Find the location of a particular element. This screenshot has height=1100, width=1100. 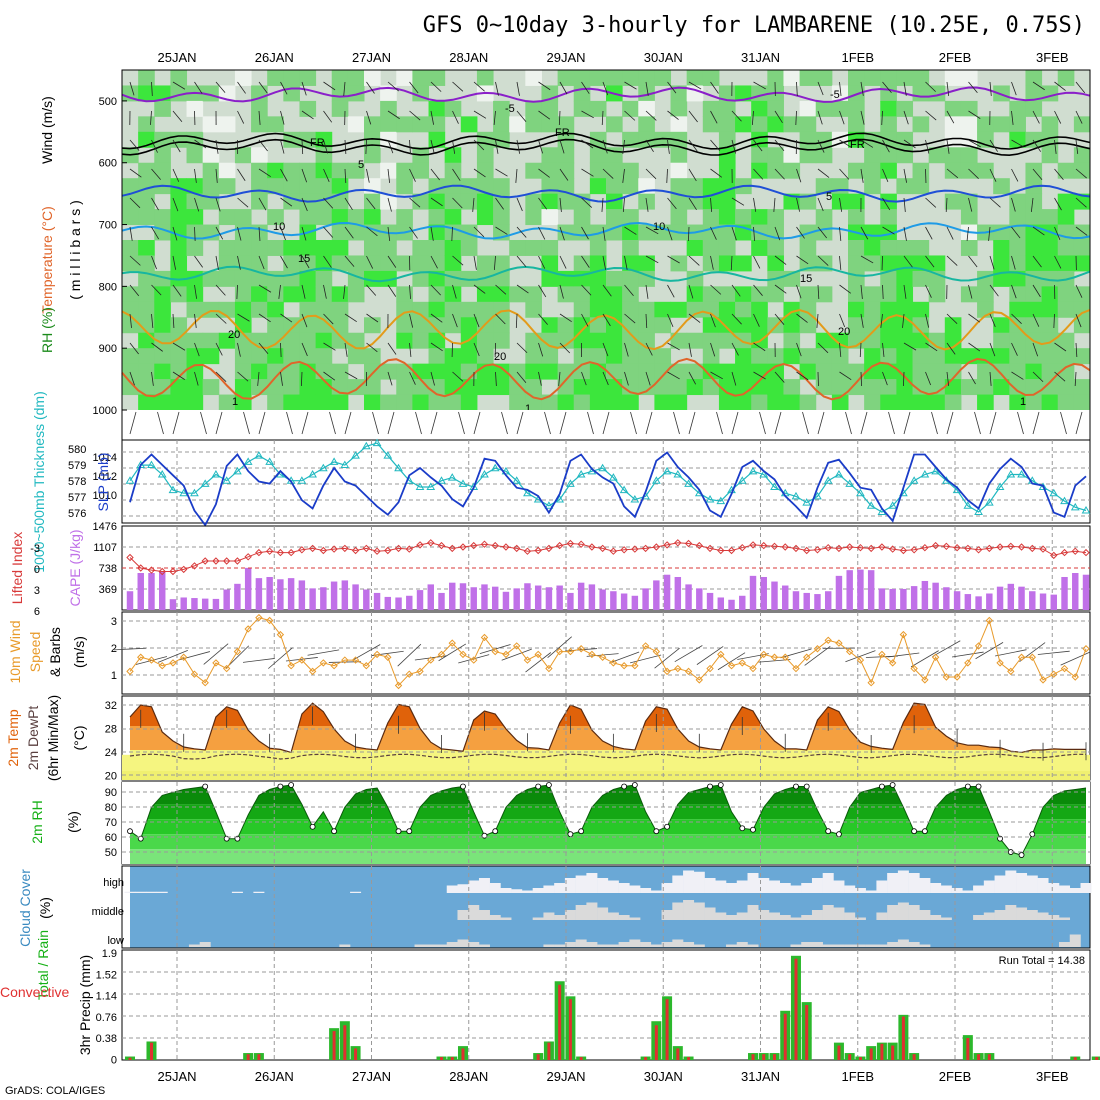

cloud-cell-high is located at coordinates (237, 892).